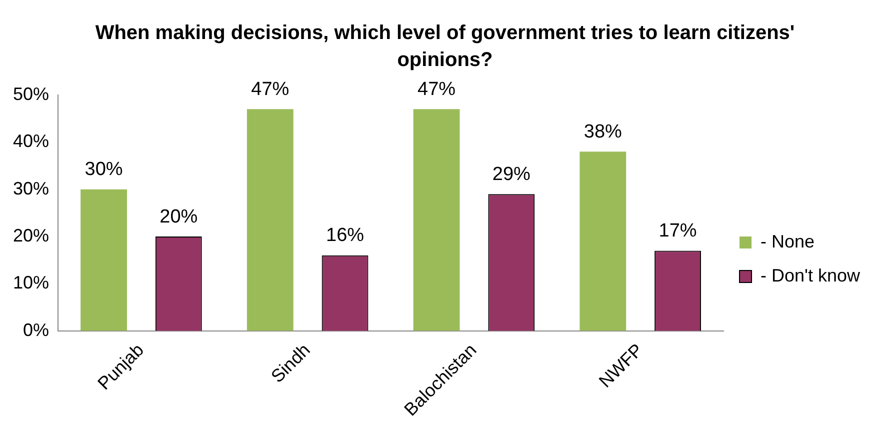  Describe the element at coordinates (31, 236) in the screenshot. I see `y-tick-label: 20%` at that location.